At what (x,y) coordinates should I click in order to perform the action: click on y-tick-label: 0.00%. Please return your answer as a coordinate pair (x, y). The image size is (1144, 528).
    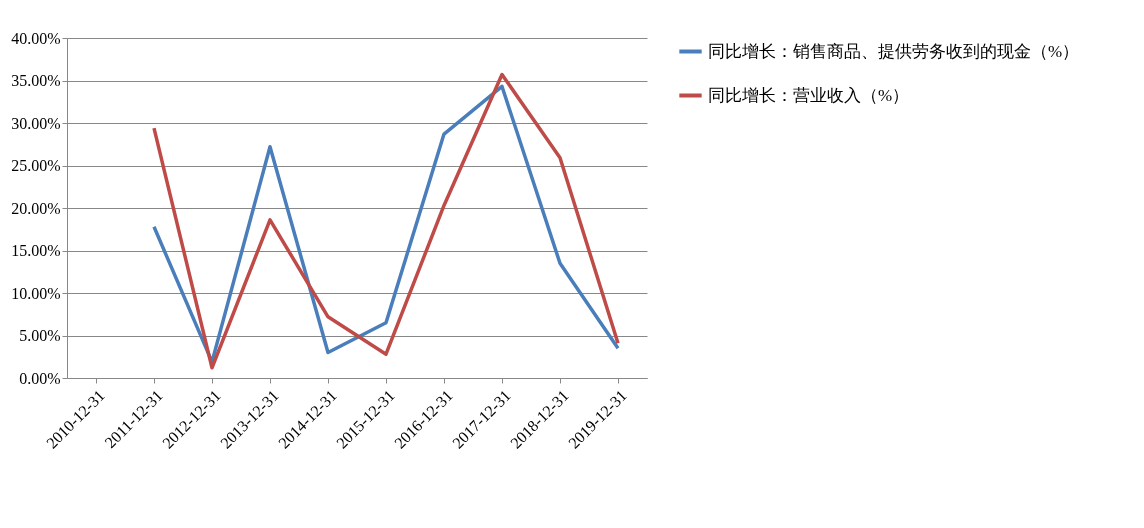
    Looking at the image, I should click on (40, 378).